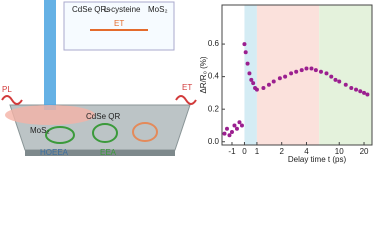 Image resolution: width=378 pixels, height=240 pixels. What do you see at coordinates (203, 74) in the screenshot?
I see `y-axis-label: ΔR/R₀ (%)` at bounding box center [203, 74].